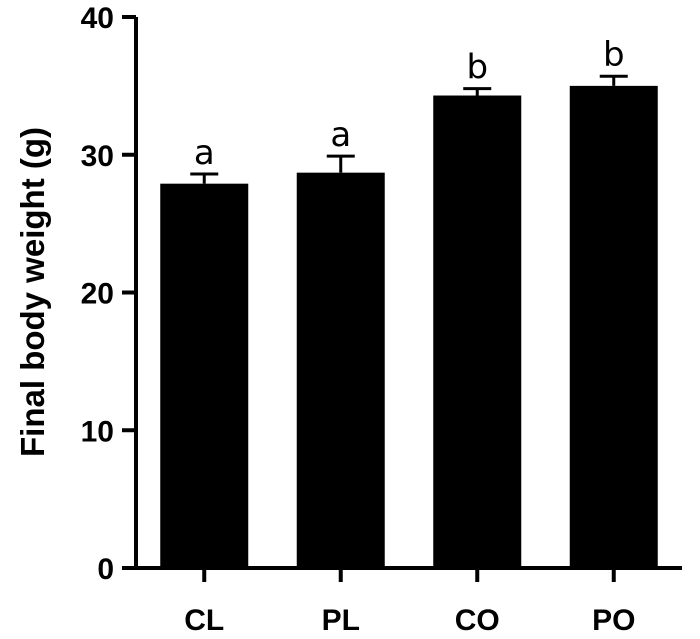  What do you see at coordinates (613, 620) in the screenshot?
I see `x-tick-label: PO` at bounding box center [613, 620].